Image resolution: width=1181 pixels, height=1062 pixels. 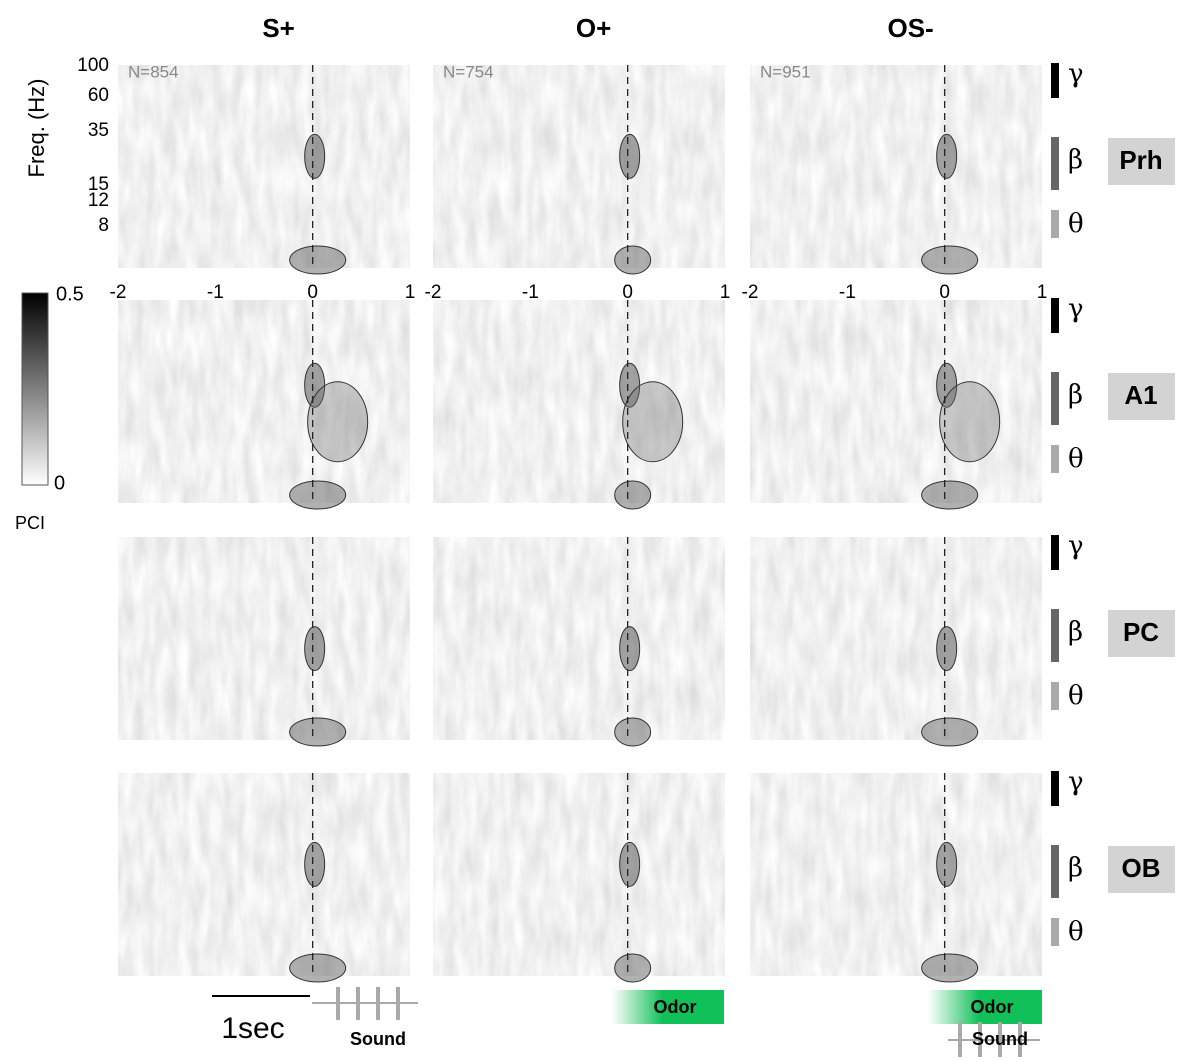 I want to click on column-title: O+, so click(x=593, y=28).